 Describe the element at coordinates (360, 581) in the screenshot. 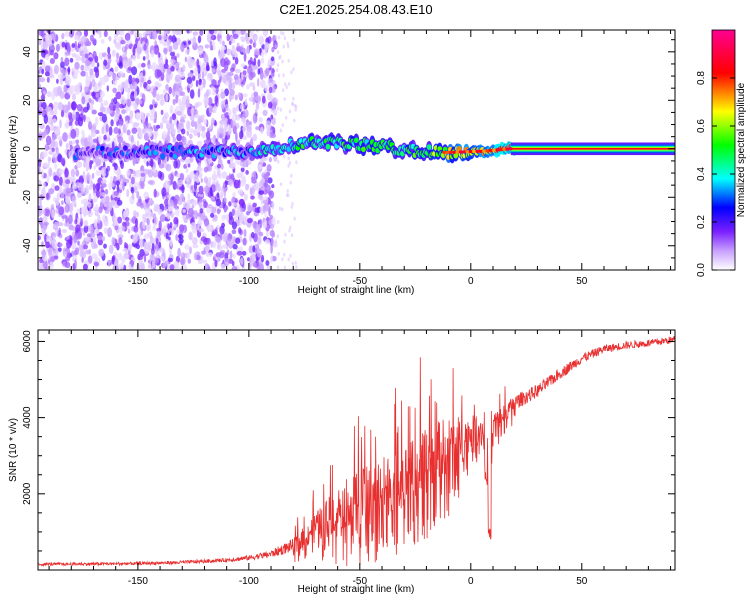

I see `x-tick-label: -50` at that location.